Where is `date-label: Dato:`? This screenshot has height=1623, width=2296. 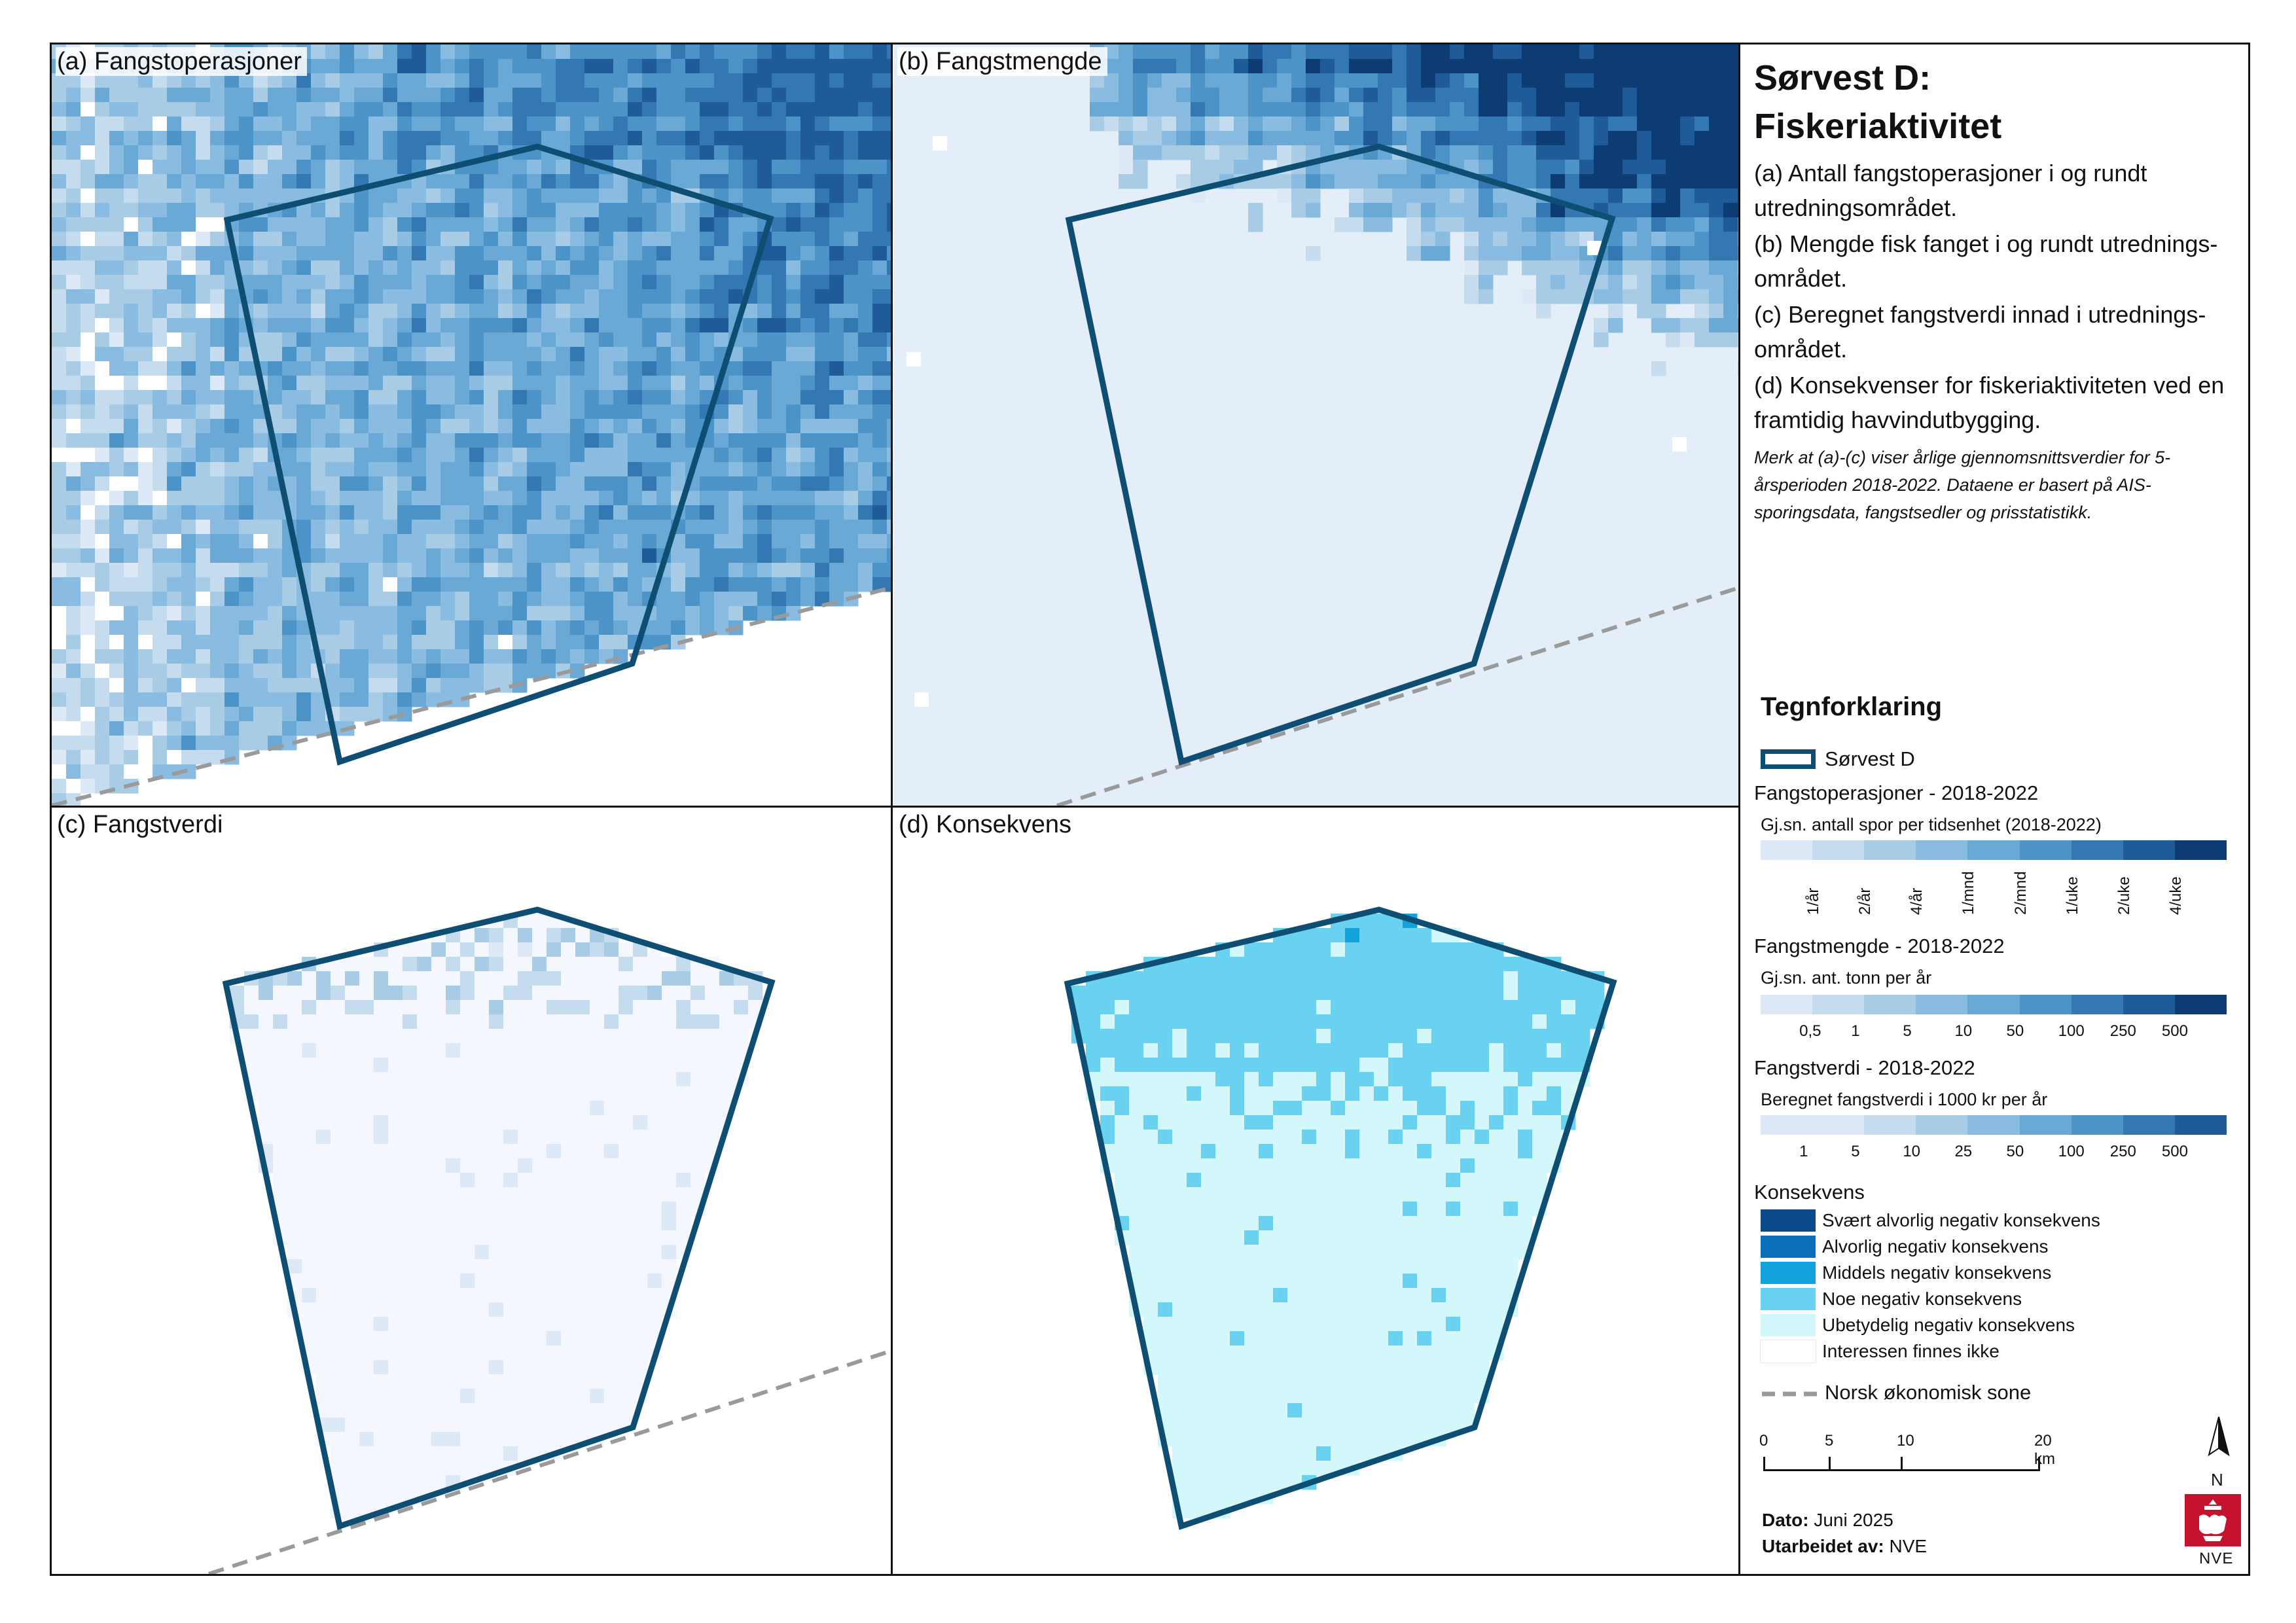
date-label: Dato: is located at coordinates (1785, 1520).